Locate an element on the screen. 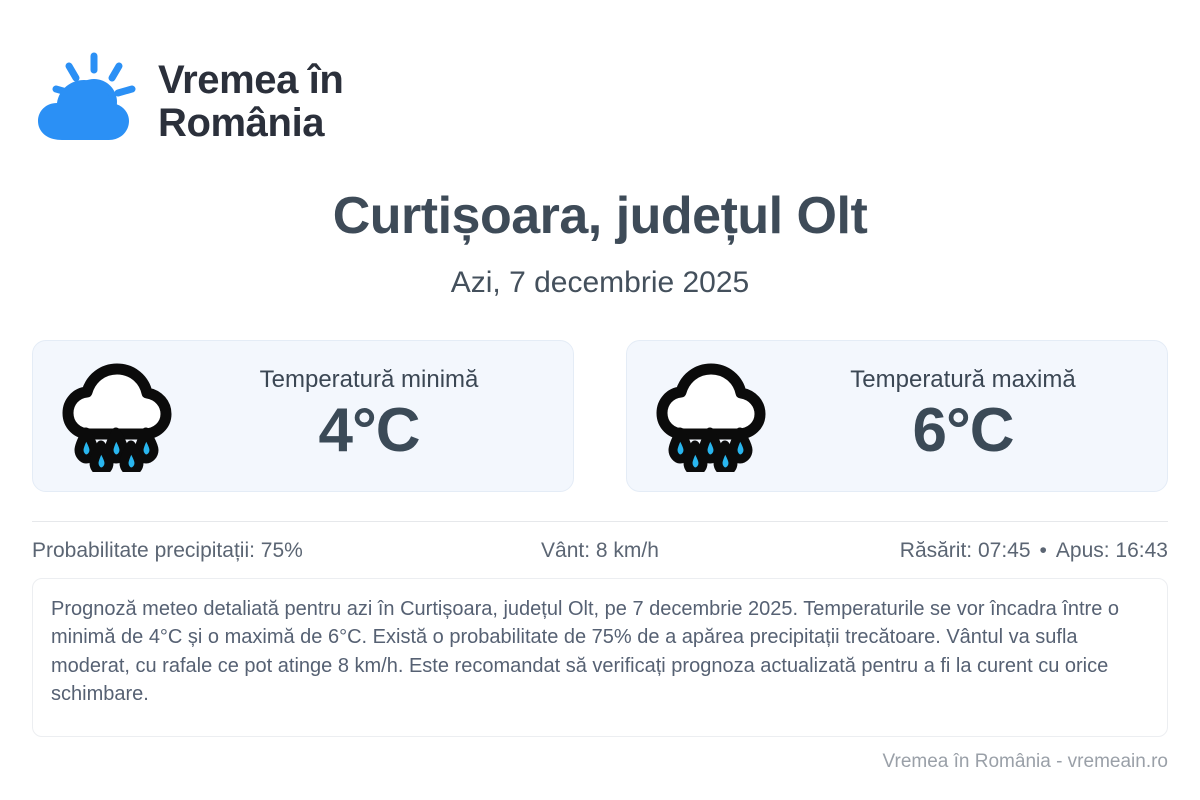 Image resolution: width=1200 pixels, height=800 pixels. min-temperature-body: Temperatură minimă 4°C is located at coordinates (372, 415).